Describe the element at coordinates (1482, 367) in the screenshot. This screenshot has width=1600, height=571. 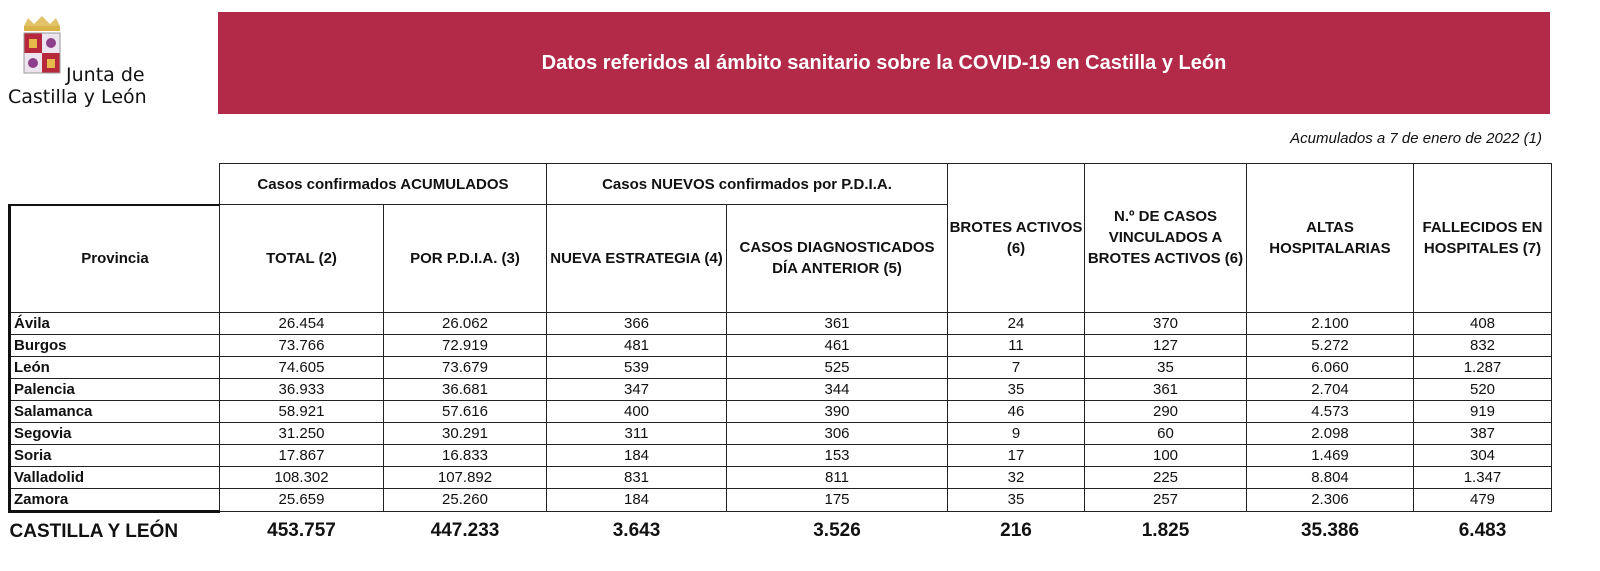
I see `cell-value: 1.287` at that location.